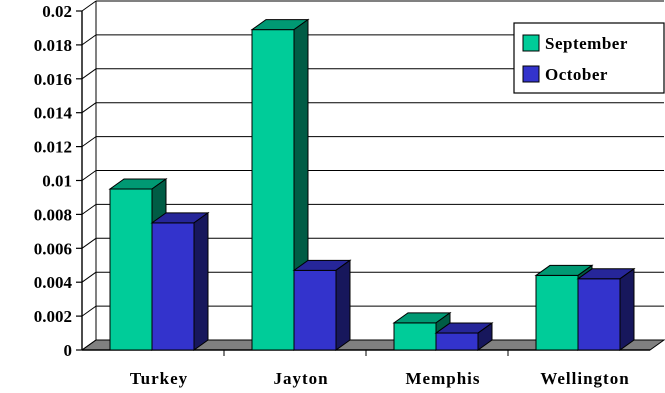  Describe the element at coordinates (53, 79) in the screenshot. I see `y-tick-label: 0.016` at that location.